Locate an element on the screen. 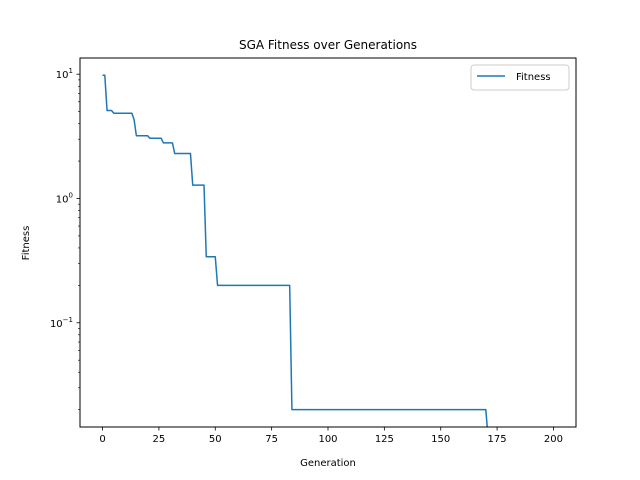 The image size is (640, 480). chart-title: SGA Fitness over Generations is located at coordinates (328, 45).